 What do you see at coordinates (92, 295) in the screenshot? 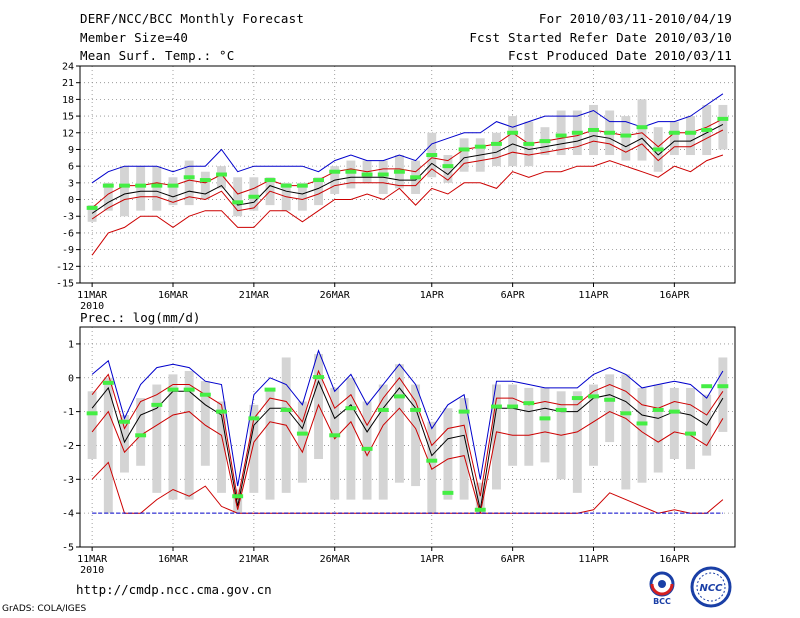
I see `x-tick-label: 11MAR` at bounding box center [92, 295].